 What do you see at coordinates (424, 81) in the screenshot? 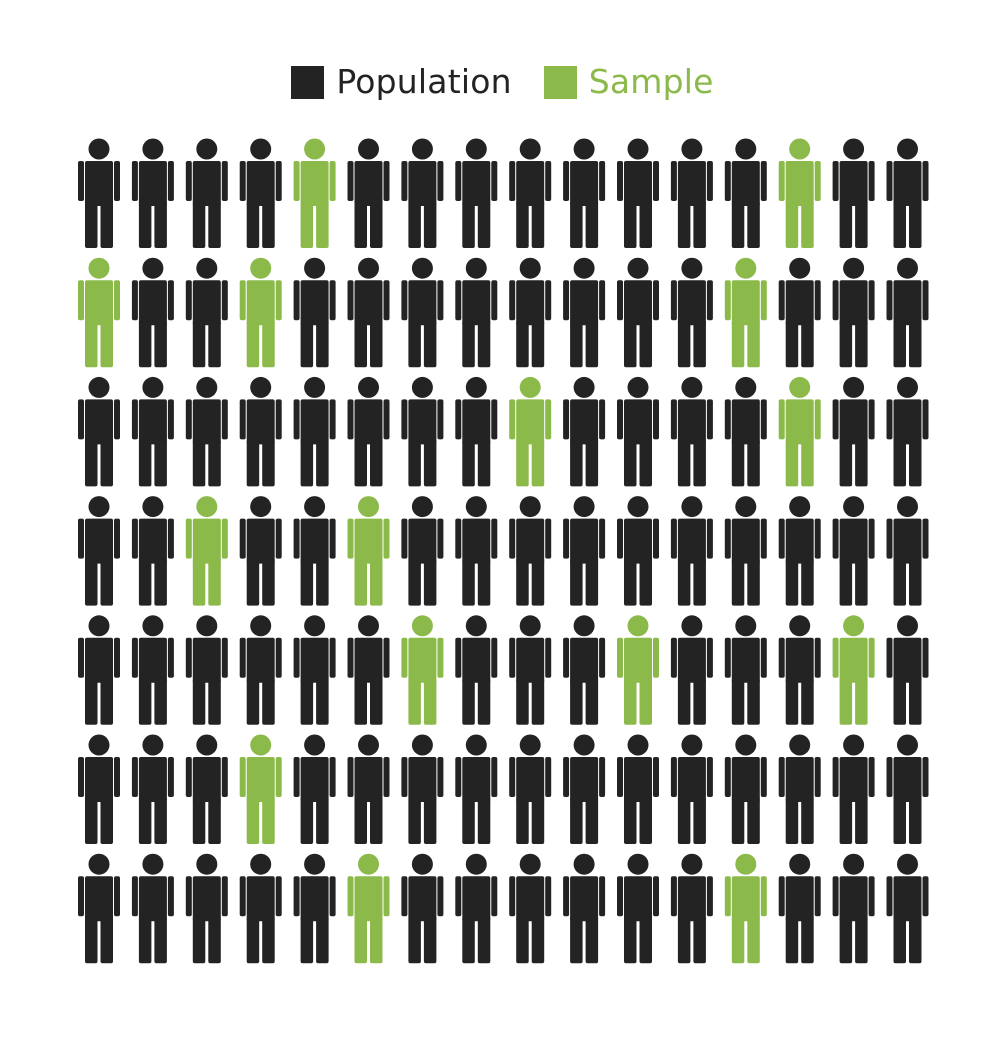
I see `legend-label-population: Population` at bounding box center [424, 81].